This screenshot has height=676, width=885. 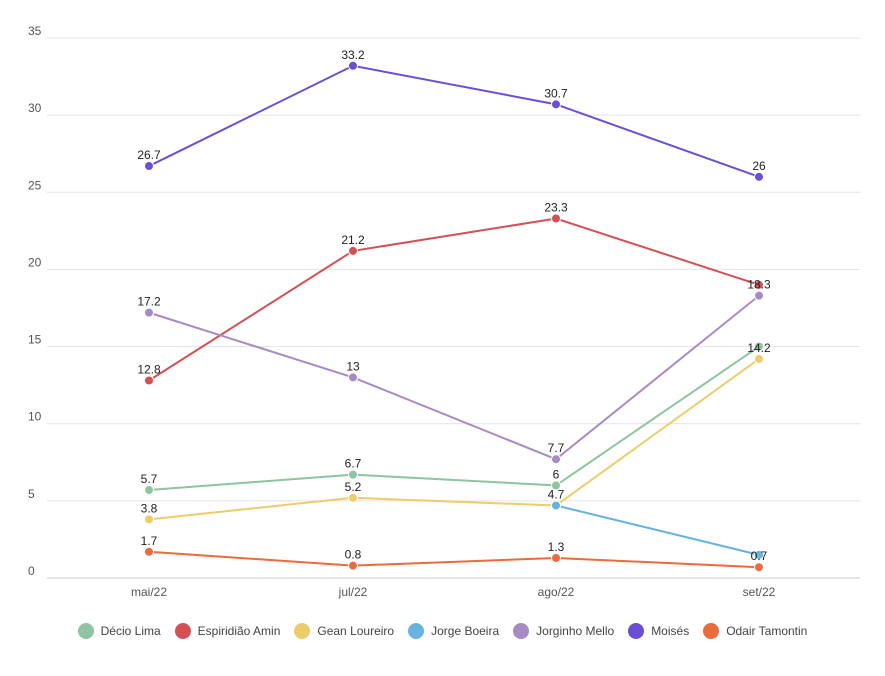 I want to click on legend-item-jorginho-mello: Jorginho Mello, so click(x=563, y=631).